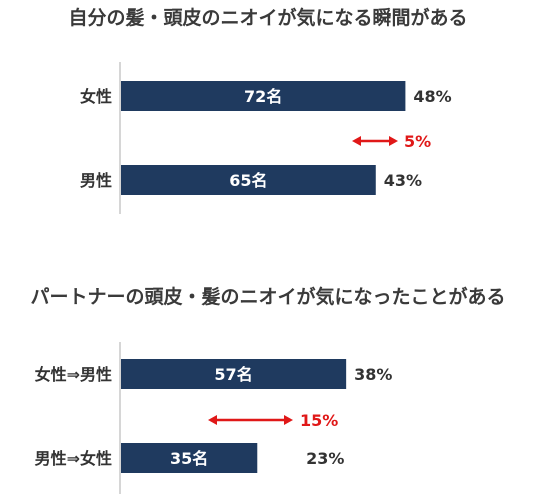 This screenshot has width=536, height=494. I want to click on bar-count-label: 72名, so click(263, 96).